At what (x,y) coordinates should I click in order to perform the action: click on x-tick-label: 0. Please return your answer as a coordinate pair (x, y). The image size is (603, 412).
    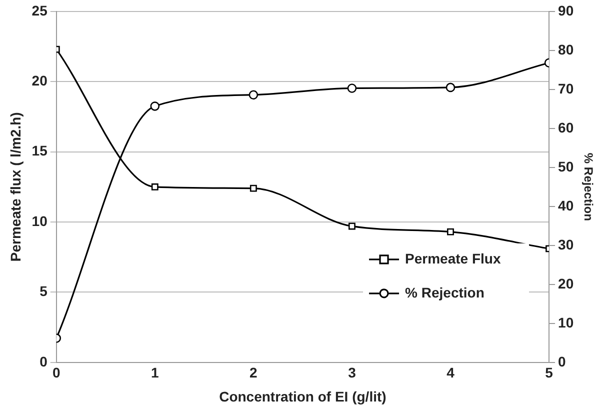
    Looking at the image, I should click on (56, 372).